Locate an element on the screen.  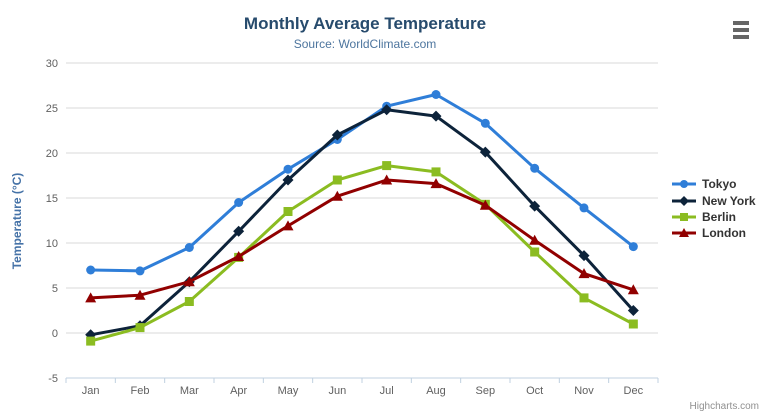
highcharts-credits-link: Highcharts.com is located at coordinates (724, 406).